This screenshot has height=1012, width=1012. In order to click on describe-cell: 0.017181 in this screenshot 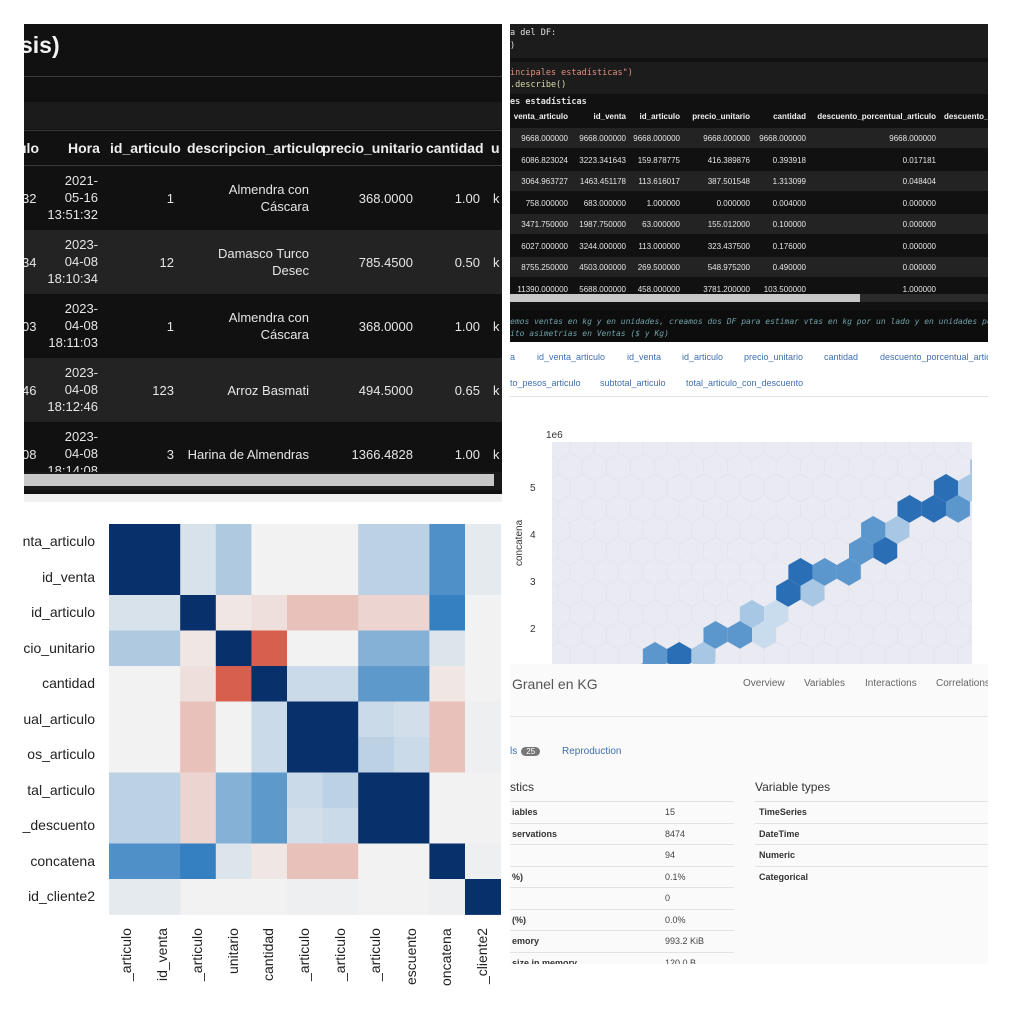, I will do `click(919, 160)`.